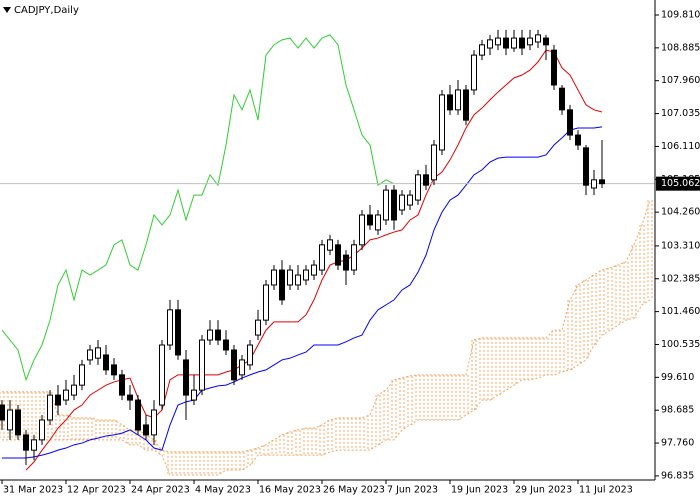 This screenshot has height=500, width=700. I want to click on current-price-tag, so click(678, 183).